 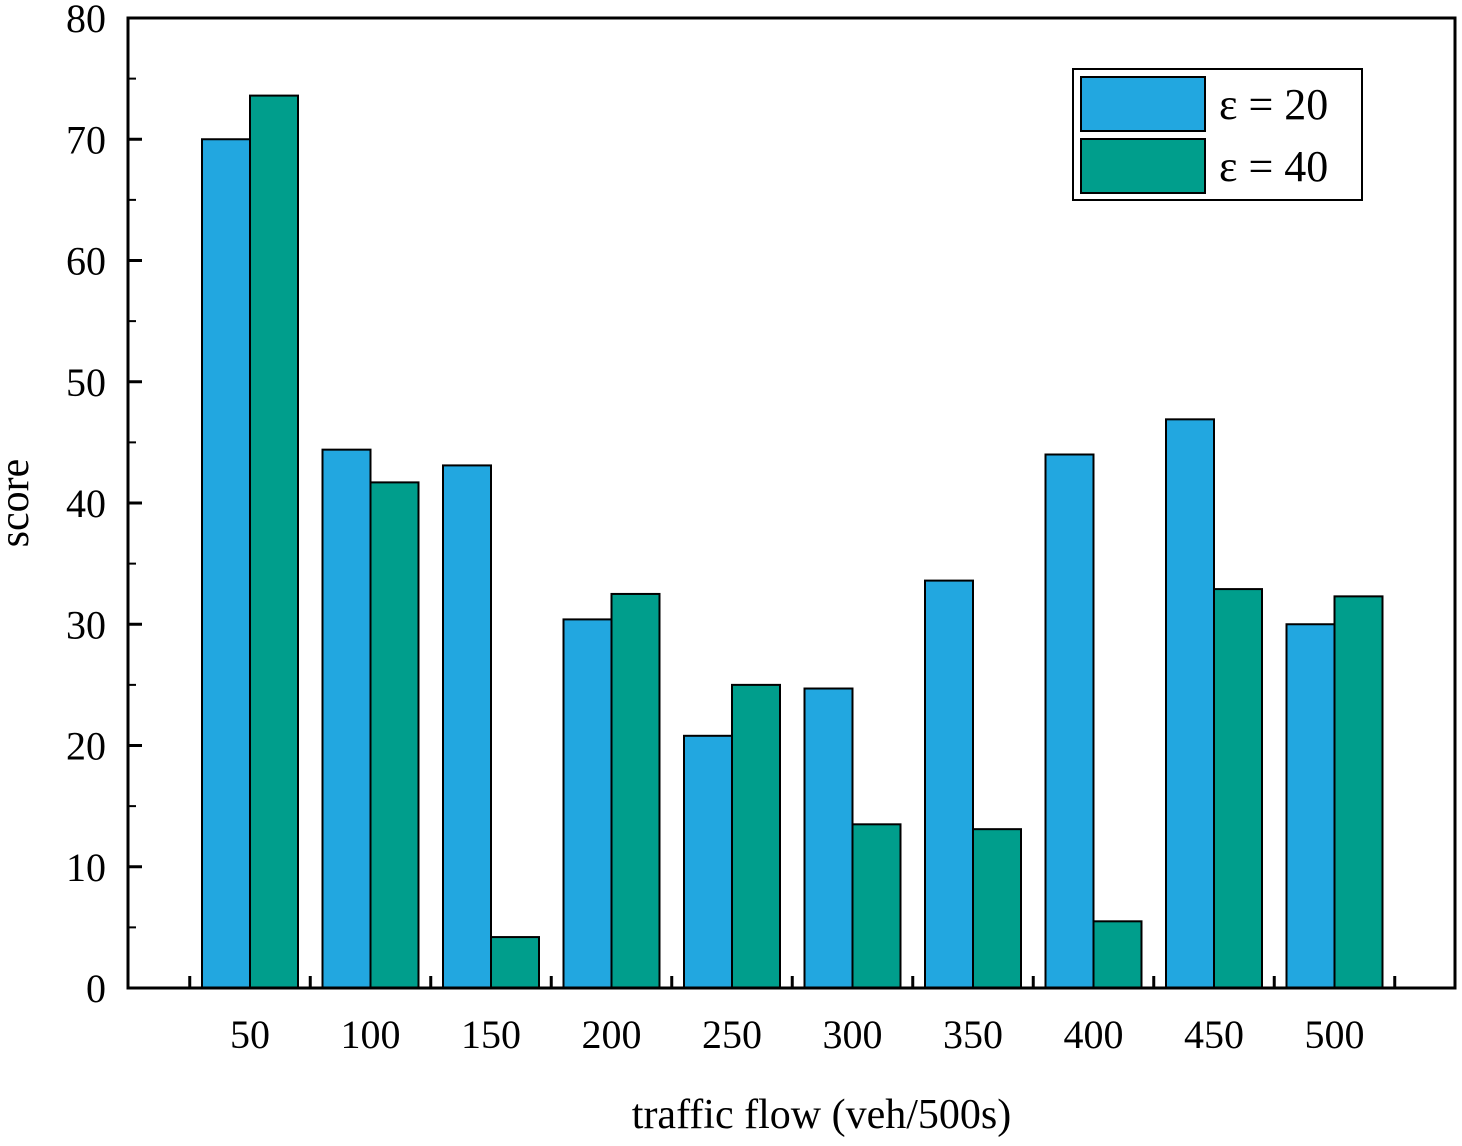 I want to click on y-tick-label: 30, so click(x=86, y=624).